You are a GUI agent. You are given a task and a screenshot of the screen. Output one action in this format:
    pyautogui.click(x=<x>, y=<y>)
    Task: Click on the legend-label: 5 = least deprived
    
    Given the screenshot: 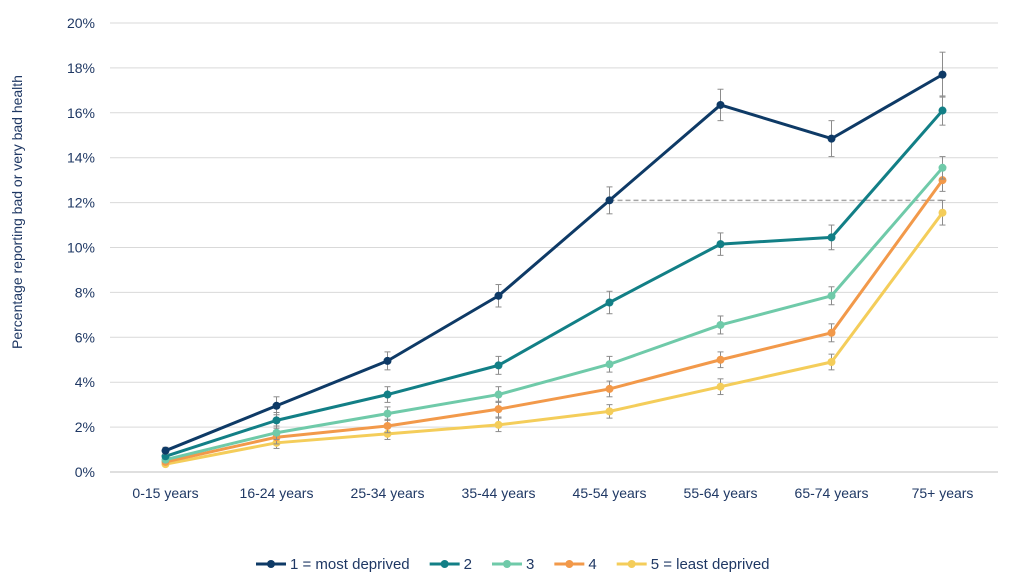 What is the action you would take?
    pyautogui.click(x=710, y=564)
    